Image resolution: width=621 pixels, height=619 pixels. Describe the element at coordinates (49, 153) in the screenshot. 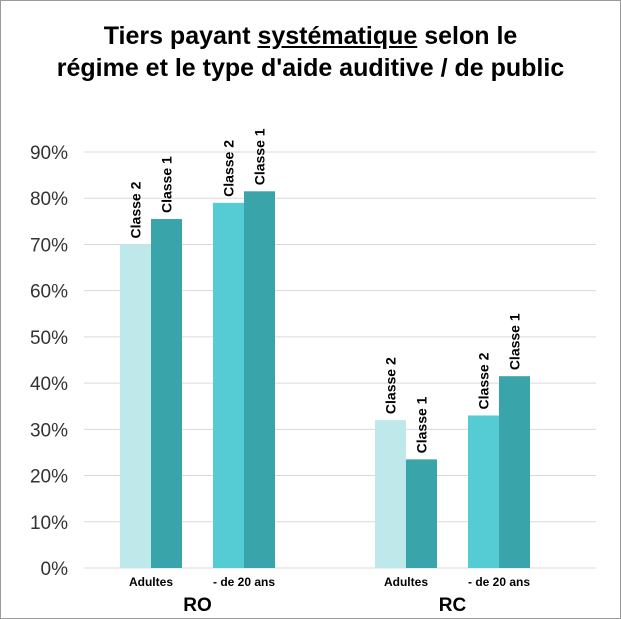

I see `y-tick-label: 90%` at that location.